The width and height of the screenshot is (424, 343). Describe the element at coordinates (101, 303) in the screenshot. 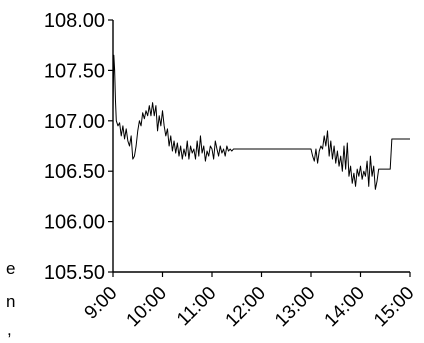

I see `x-tick-label: 9:00` at that location.